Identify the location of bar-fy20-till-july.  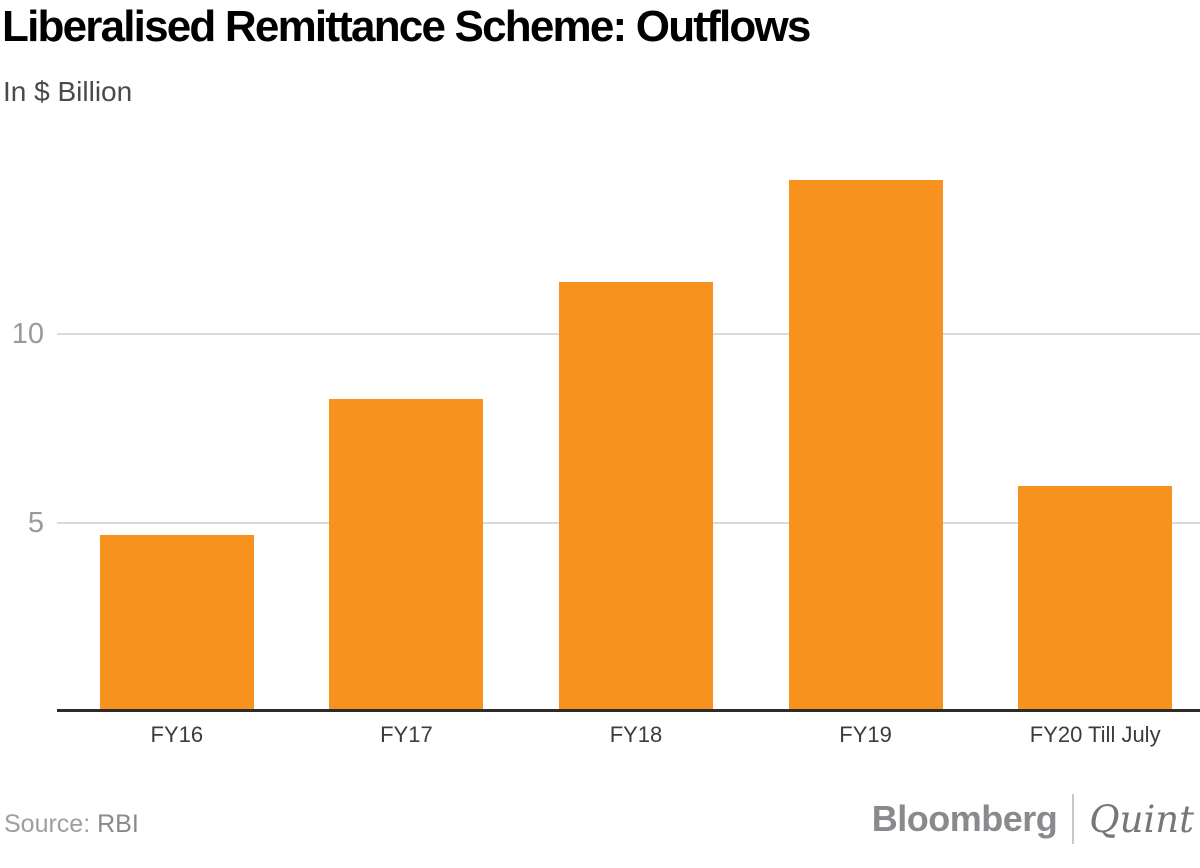
(1095, 597).